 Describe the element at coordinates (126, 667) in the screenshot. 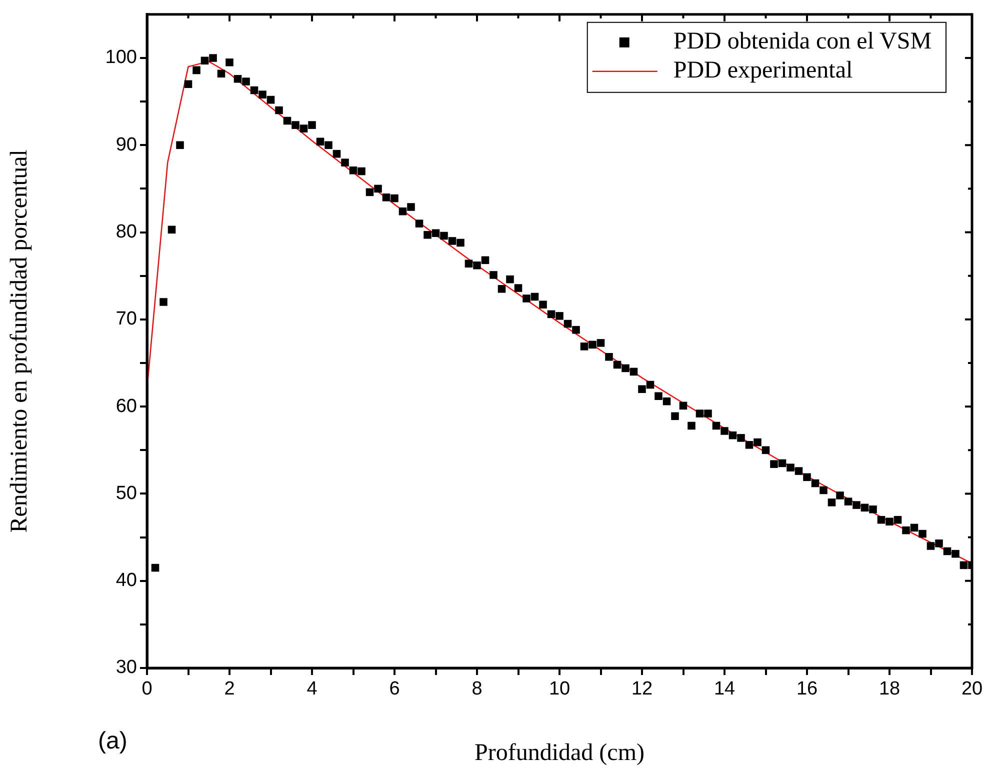

I see `y-tick-label: 30` at that location.